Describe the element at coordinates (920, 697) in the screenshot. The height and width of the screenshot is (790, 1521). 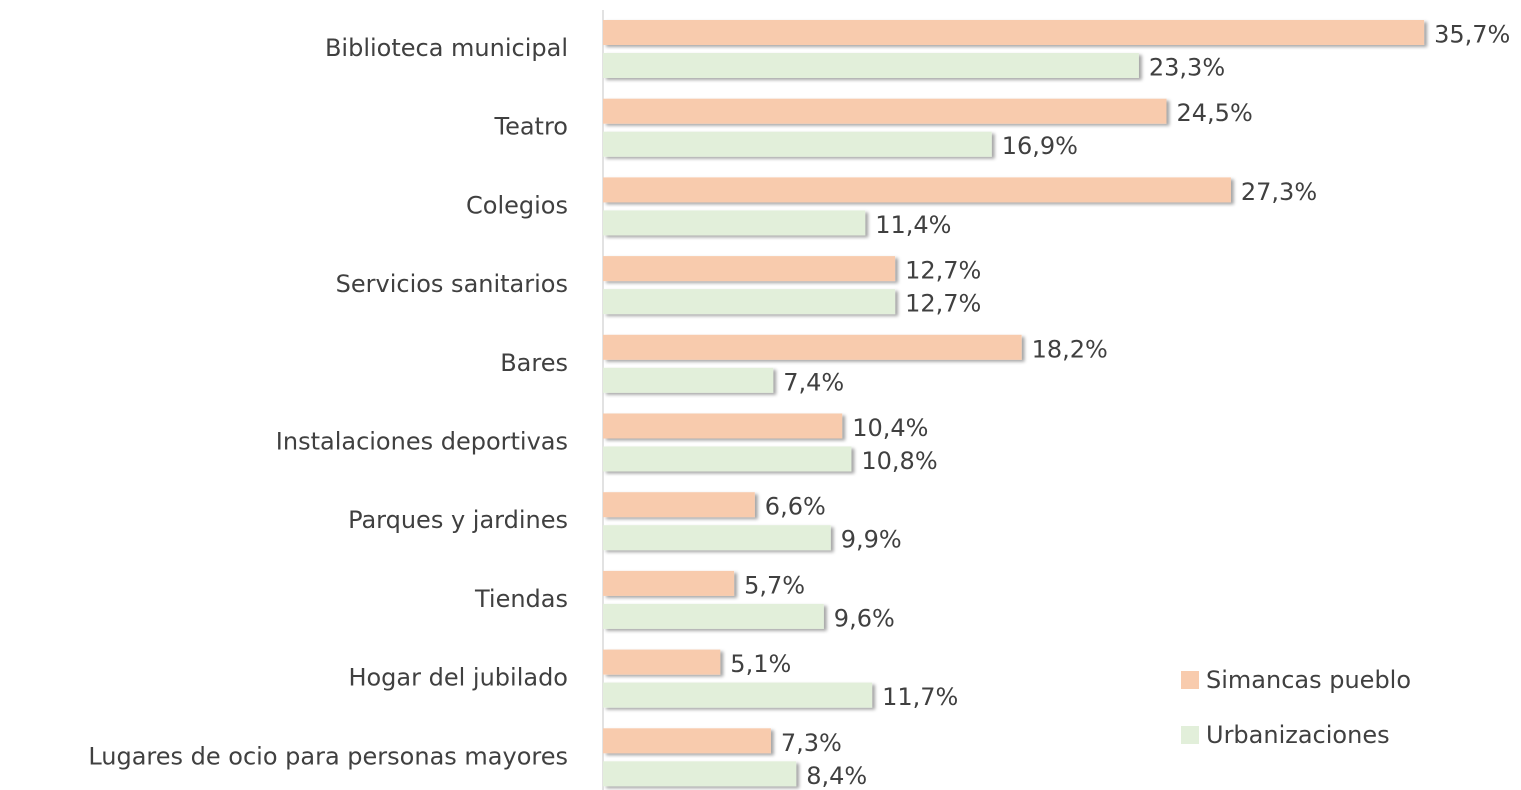
I see `data-label: 11,7%` at that location.